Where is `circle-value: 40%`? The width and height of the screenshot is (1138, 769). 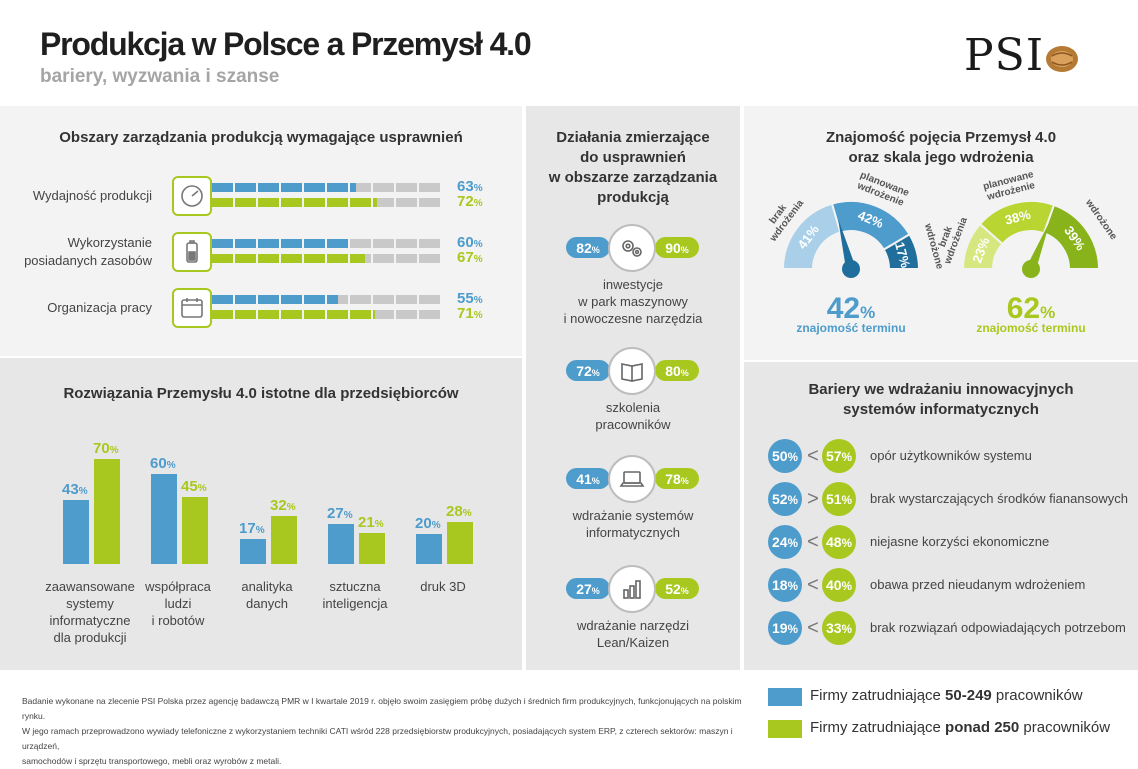 circle-value: 40% is located at coordinates (839, 585).